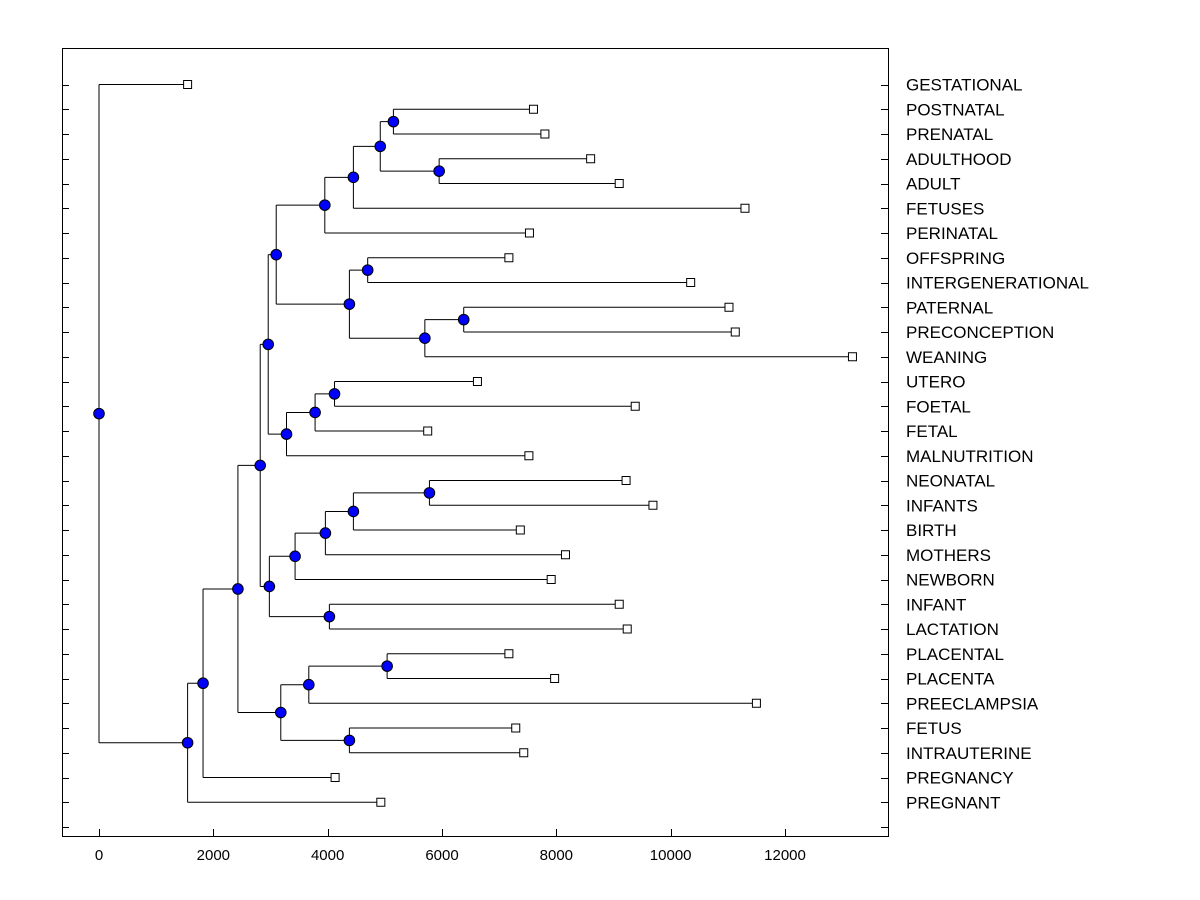 The image size is (1200, 900). Describe the element at coordinates (953, 802) in the screenshot. I see `leaf-label: PREGNANT` at that location.